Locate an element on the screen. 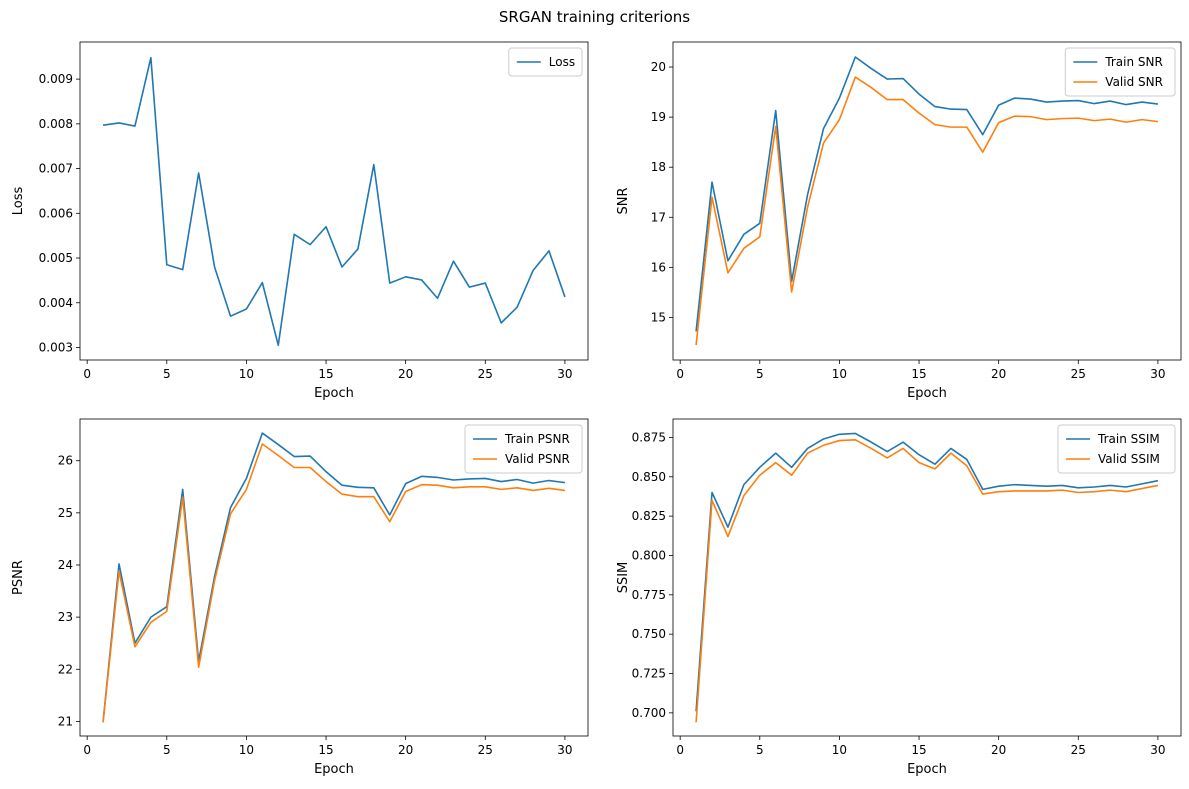 The width and height of the screenshot is (1189, 789). series-line-loss is located at coordinates (334, 201).